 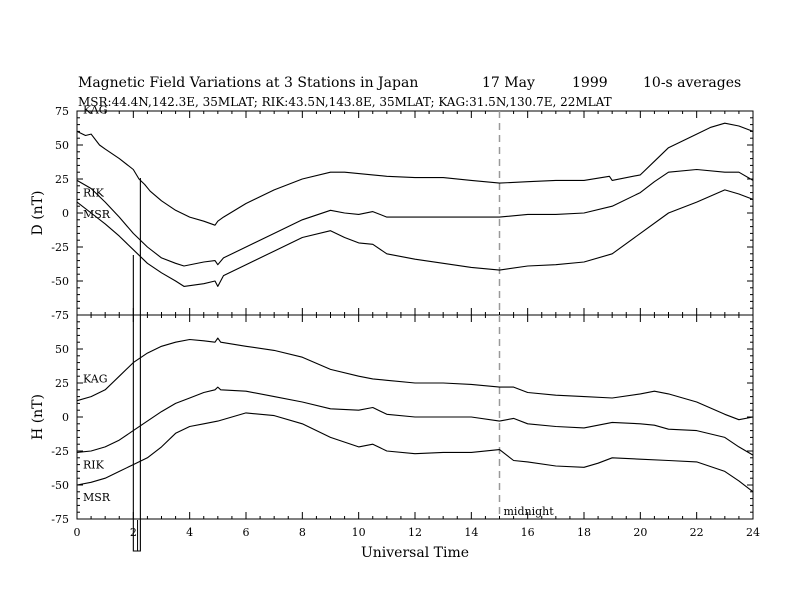 I want to click on x-tick-label: 24, so click(x=753, y=532).